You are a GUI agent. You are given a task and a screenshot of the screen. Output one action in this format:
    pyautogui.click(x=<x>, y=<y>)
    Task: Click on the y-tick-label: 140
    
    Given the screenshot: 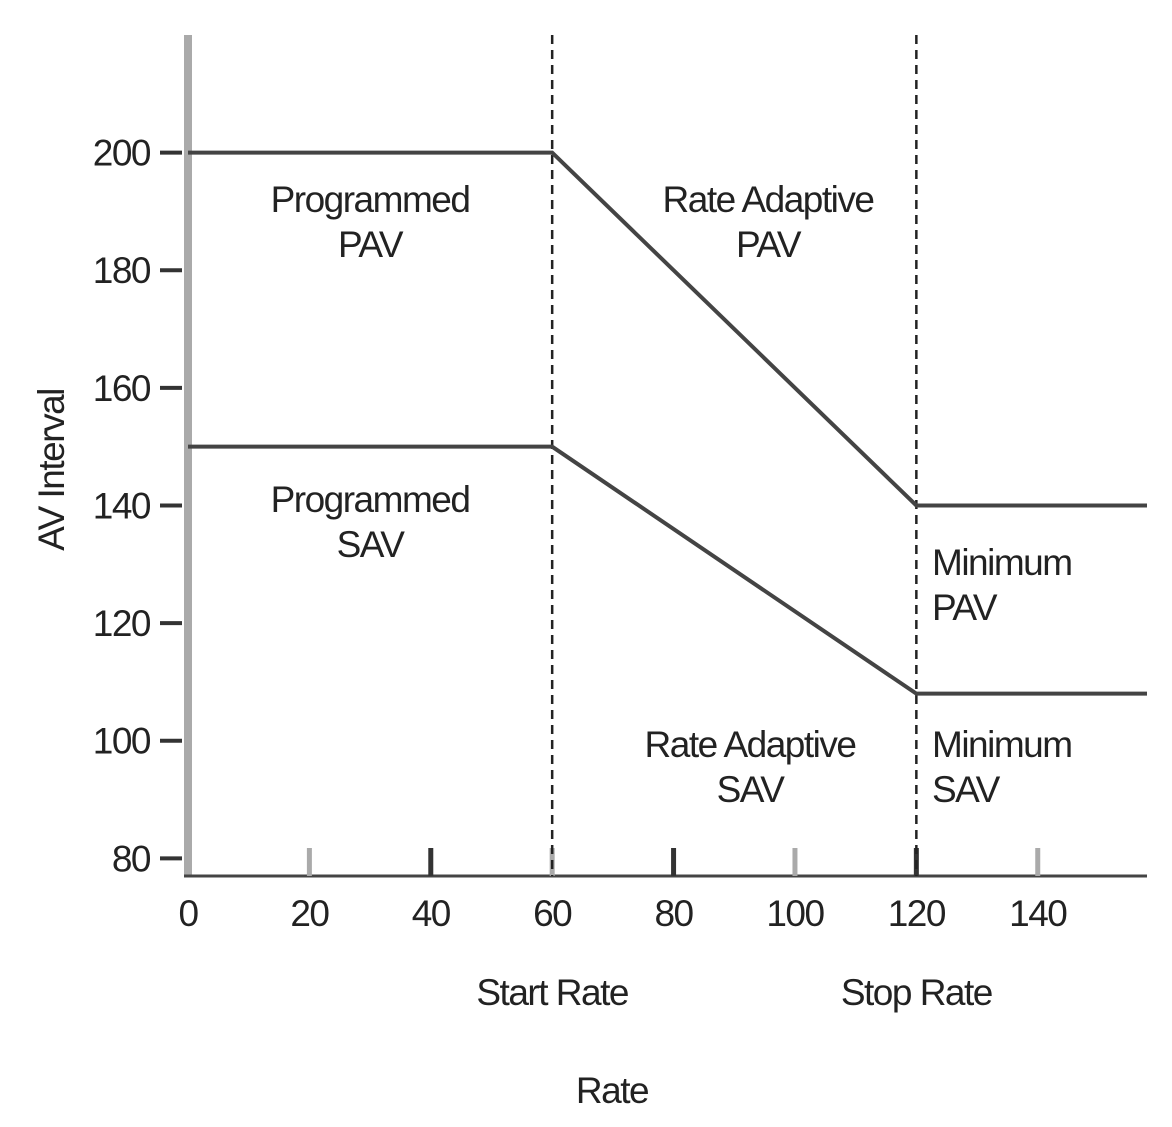 What is the action you would take?
    pyautogui.click(x=122, y=505)
    